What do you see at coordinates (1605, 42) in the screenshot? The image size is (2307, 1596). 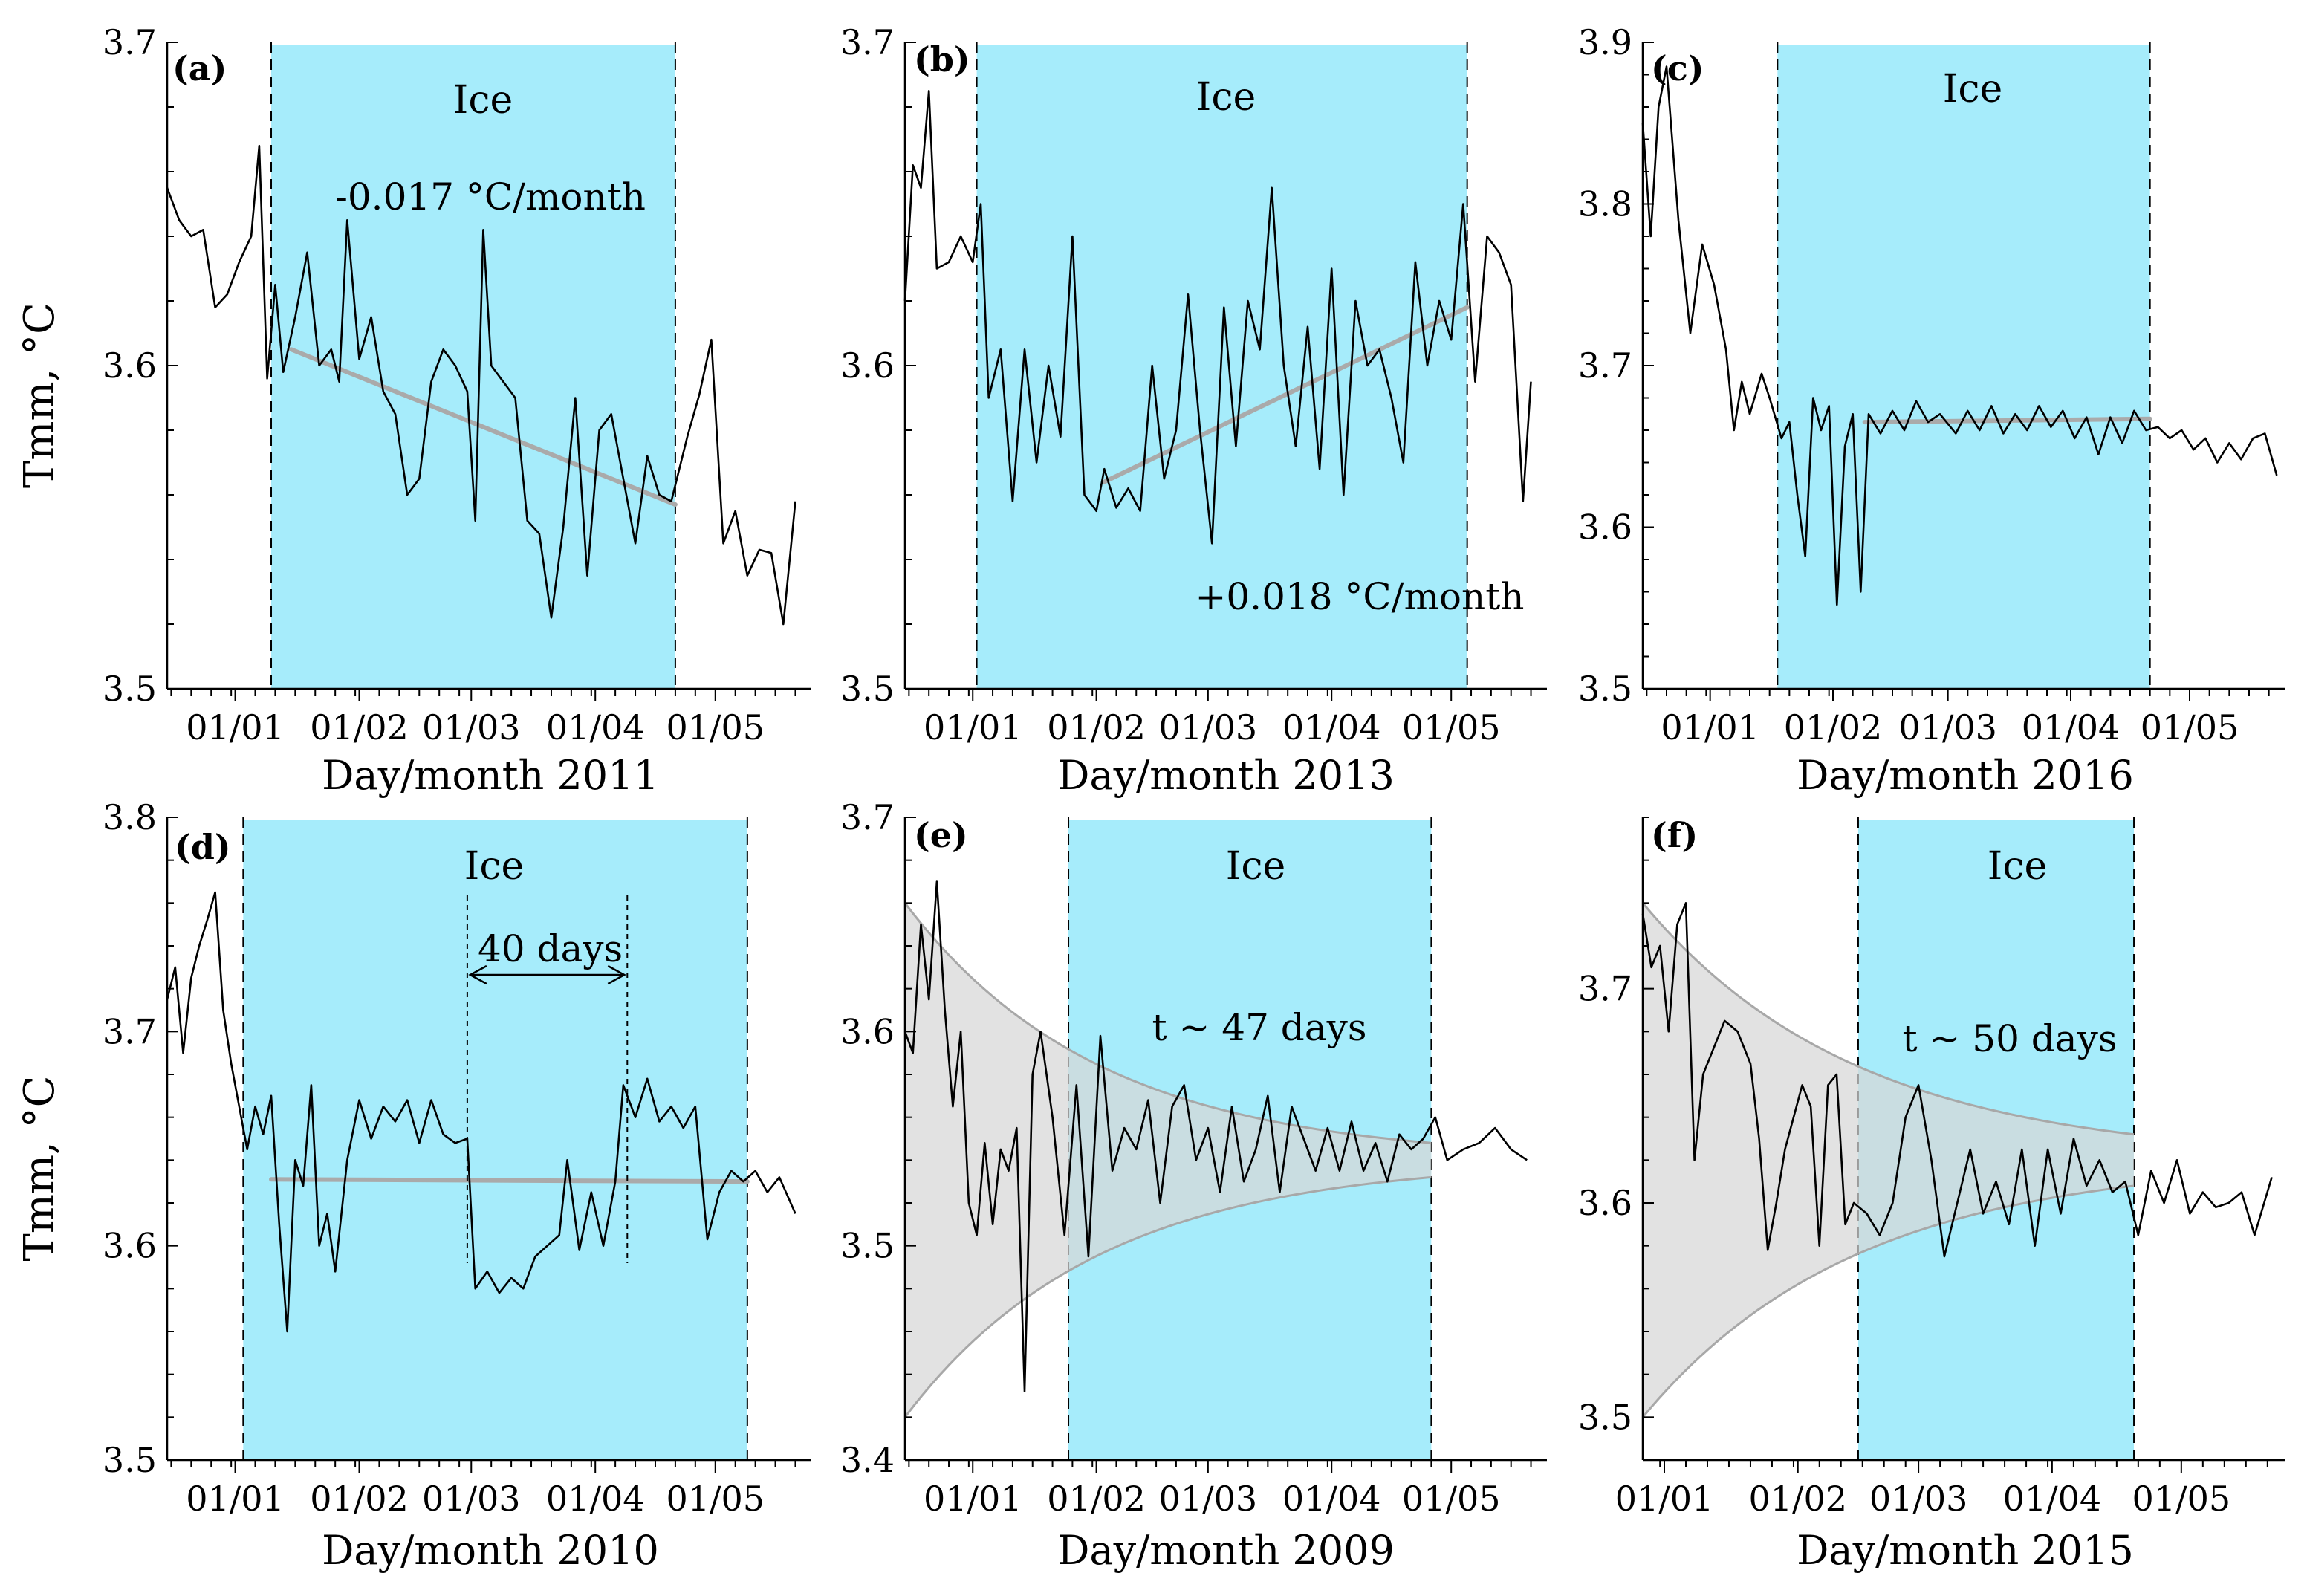 I see `y-tick-label: 3.9` at bounding box center [1605, 42].